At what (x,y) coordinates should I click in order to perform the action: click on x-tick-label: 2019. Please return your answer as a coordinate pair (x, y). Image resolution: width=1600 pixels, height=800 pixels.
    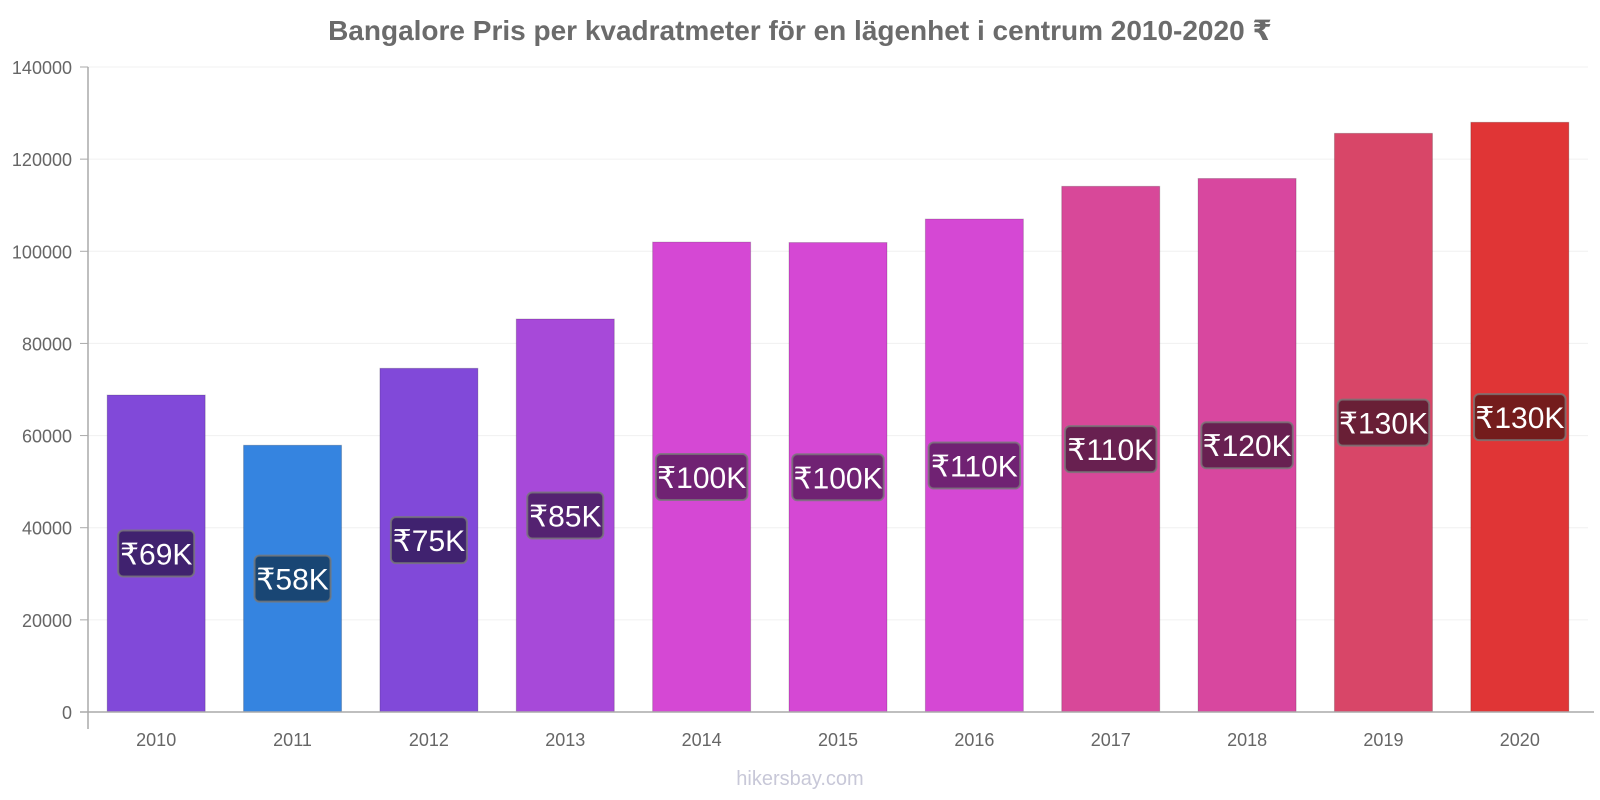
    Looking at the image, I should click on (1383, 740).